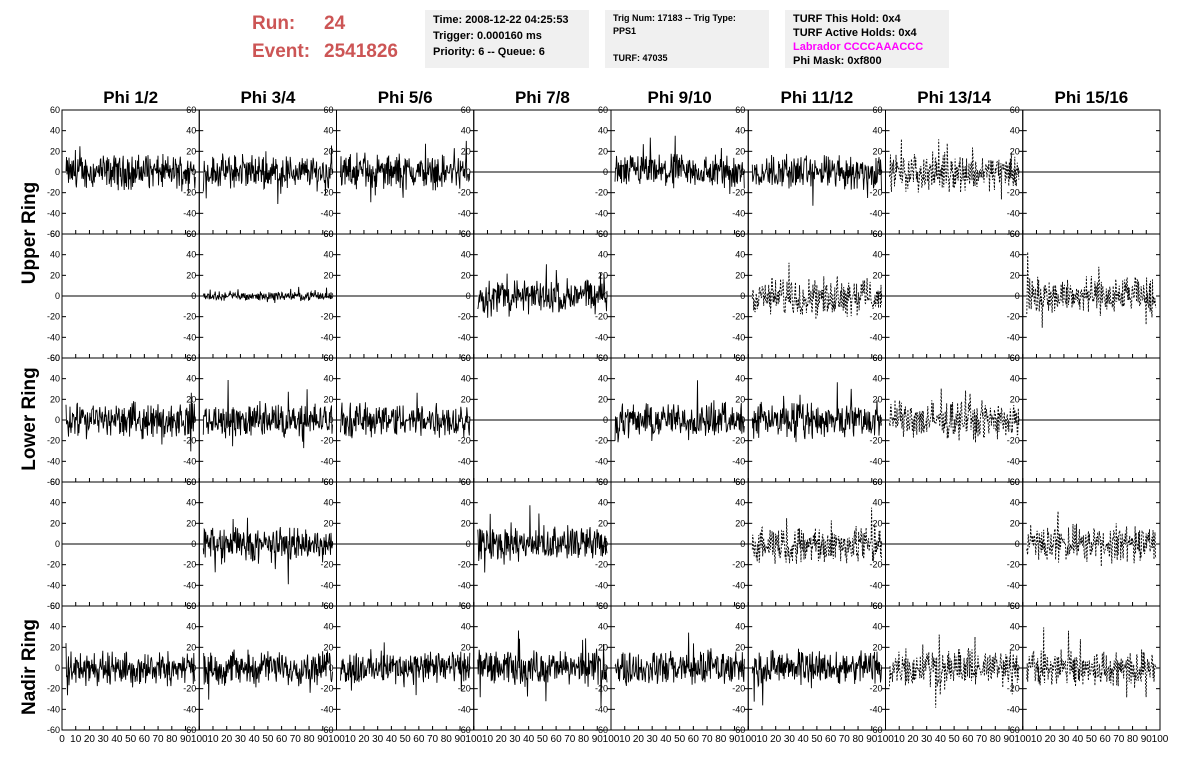 The height and width of the screenshot is (772, 1196). I want to click on panel-frame, so click(1091, 296).